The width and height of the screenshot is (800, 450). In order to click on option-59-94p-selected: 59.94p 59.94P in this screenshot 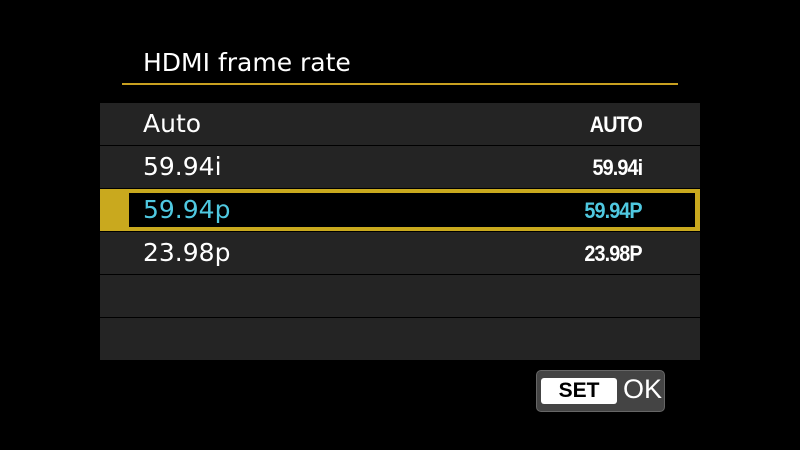, I will do `click(400, 210)`.